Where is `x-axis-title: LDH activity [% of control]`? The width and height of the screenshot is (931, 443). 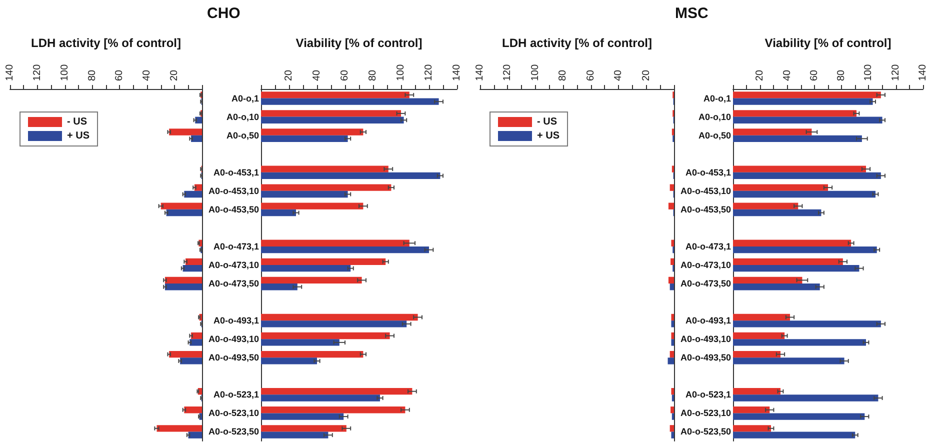 x-axis-title: LDH activity [% of control] is located at coordinates (577, 43).